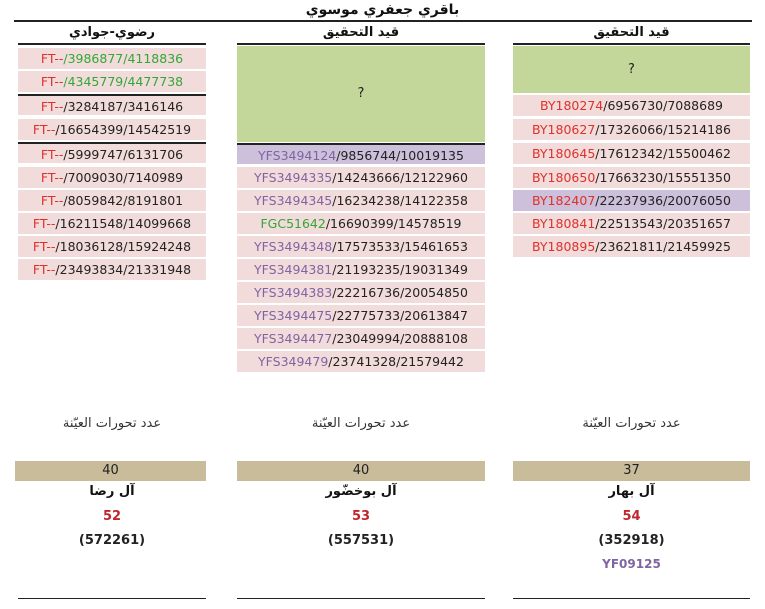 This screenshot has height=609, width=765. What do you see at coordinates (123, 177) in the screenshot?
I see `left-row-6-values: /7009030/7140989` at bounding box center [123, 177].